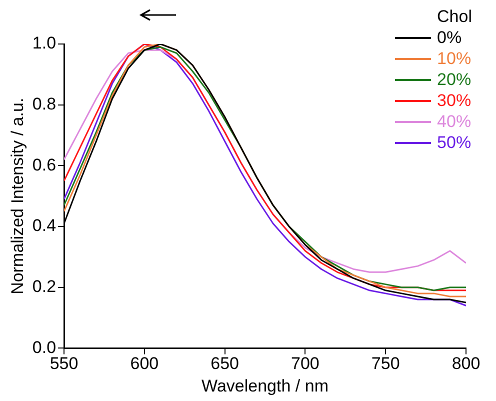 Image resolution: width=496 pixels, height=401 pixels. What do you see at coordinates (454, 142) in the screenshot?
I see `legend-label: 50%` at bounding box center [454, 142].